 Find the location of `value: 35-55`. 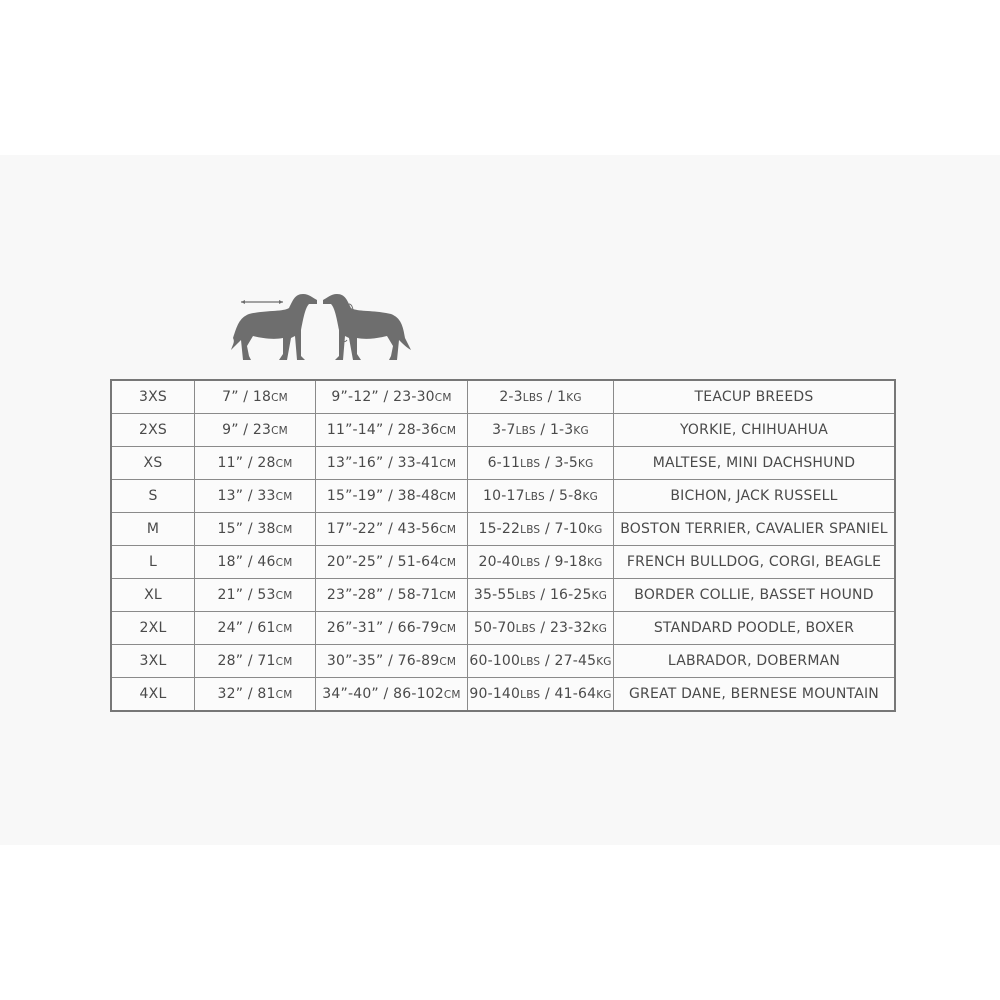

value: 35-55 is located at coordinates (494, 595).